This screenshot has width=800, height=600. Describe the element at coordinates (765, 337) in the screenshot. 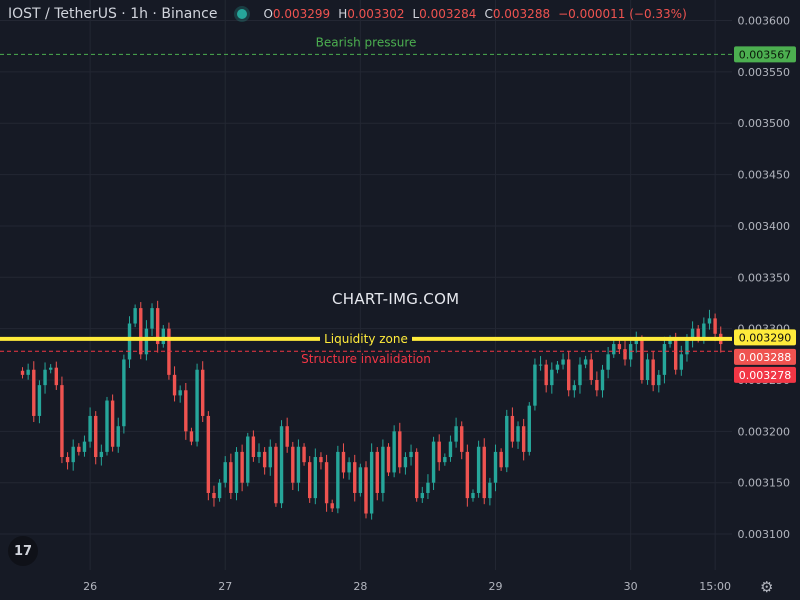

I see `liquidity-price-tag-bg` at that location.